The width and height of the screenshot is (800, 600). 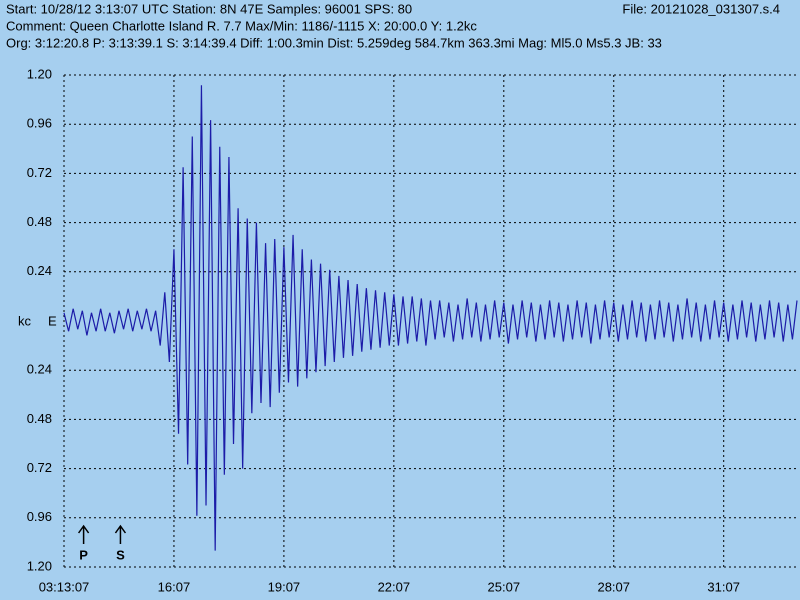 I want to click on x-tick-label: 16:07, so click(x=174, y=586).